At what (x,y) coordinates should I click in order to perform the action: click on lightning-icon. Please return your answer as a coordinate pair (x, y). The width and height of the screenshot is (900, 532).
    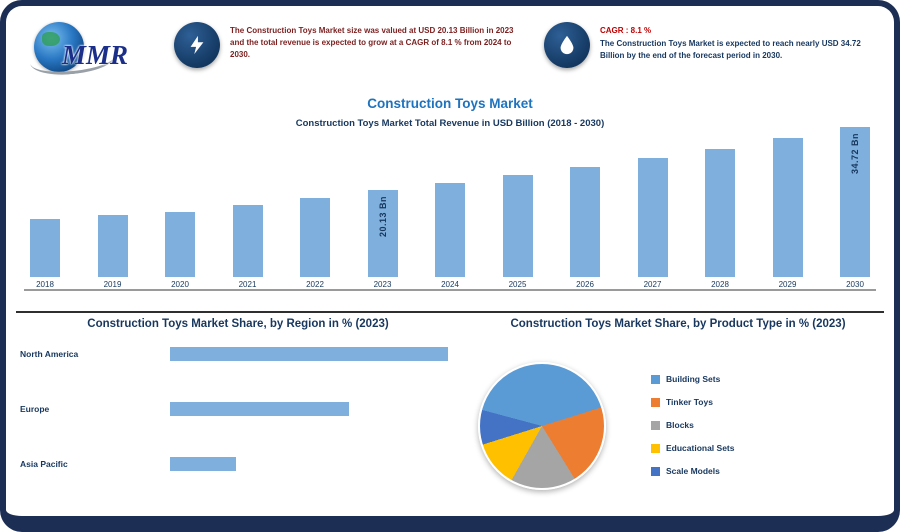
    Looking at the image, I should click on (197, 45).